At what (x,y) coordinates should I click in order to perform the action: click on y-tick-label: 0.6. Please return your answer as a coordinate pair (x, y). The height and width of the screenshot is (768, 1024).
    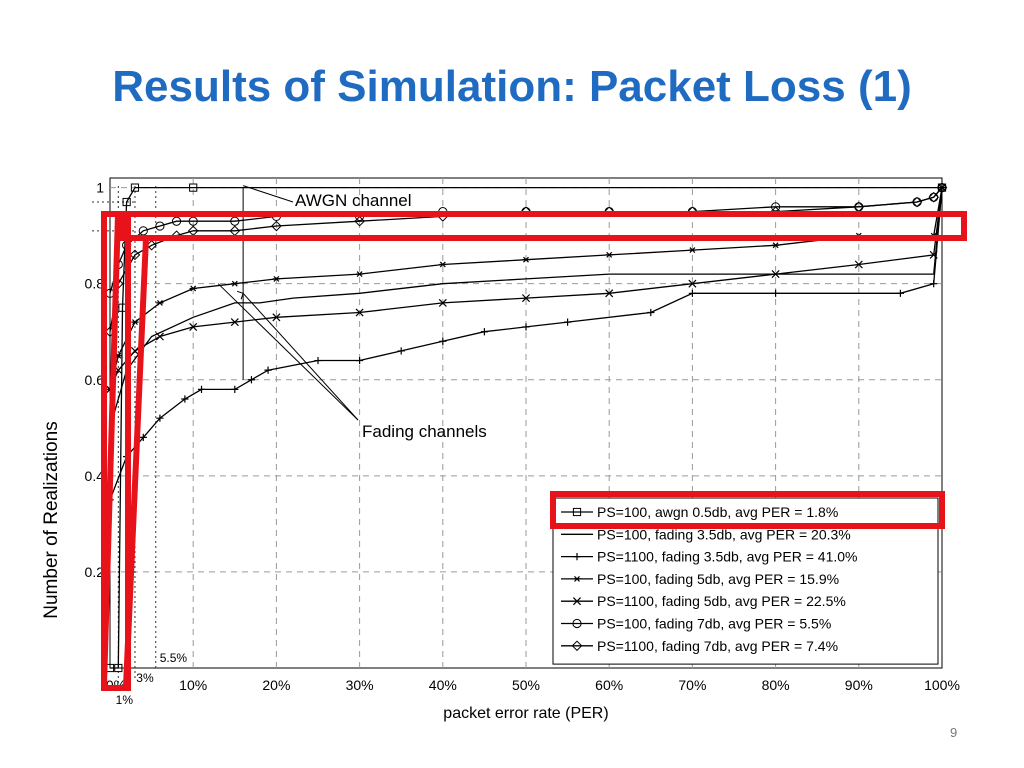
    Looking at the image, I should click on (95, 380).